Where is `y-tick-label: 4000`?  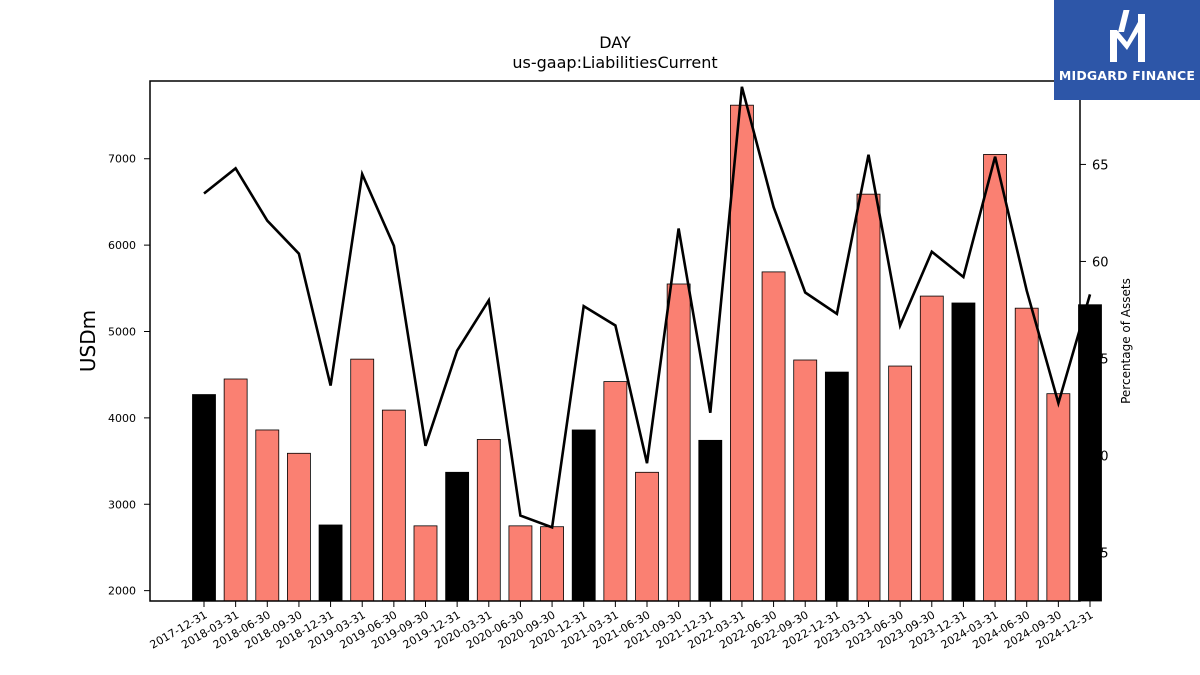 y-tick-label: 4000 is located at coordinates (122, 418).